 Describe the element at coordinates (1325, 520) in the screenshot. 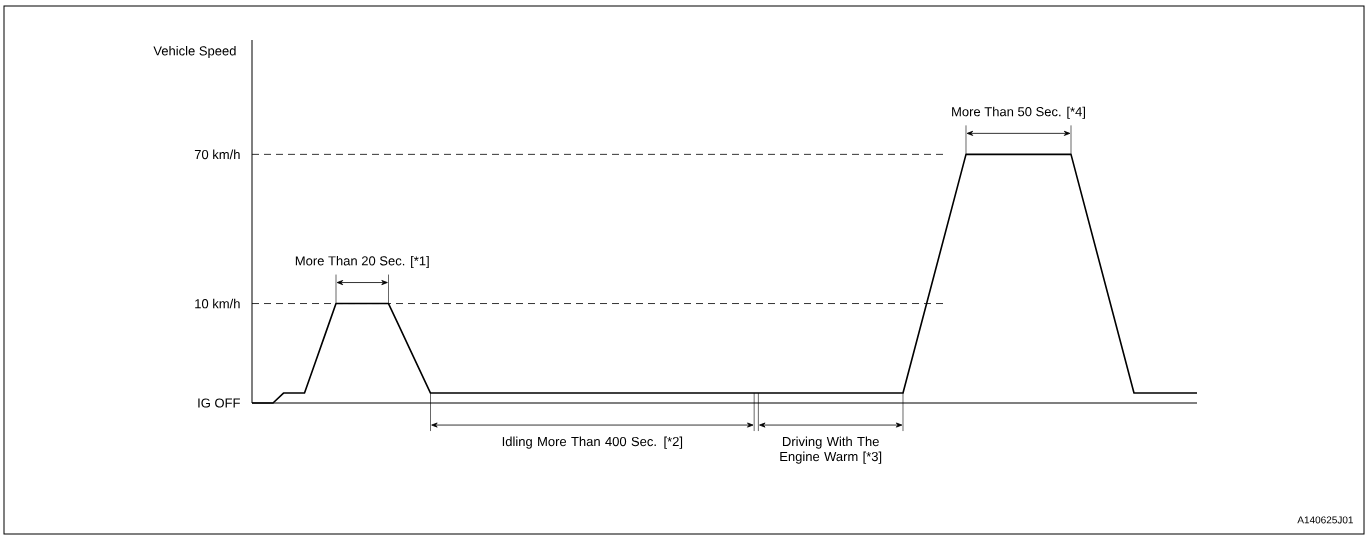

I see `text: A140625J01` at that location.